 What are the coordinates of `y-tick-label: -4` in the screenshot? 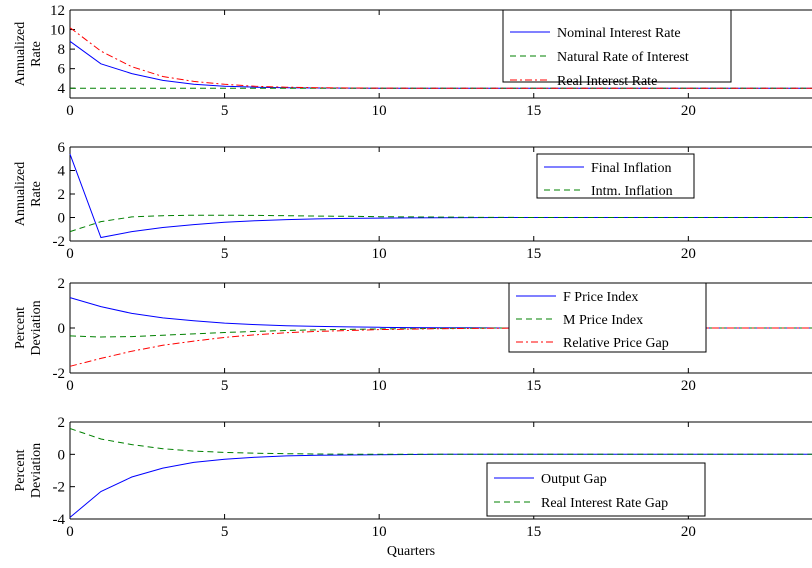 It's located at (59, 520).